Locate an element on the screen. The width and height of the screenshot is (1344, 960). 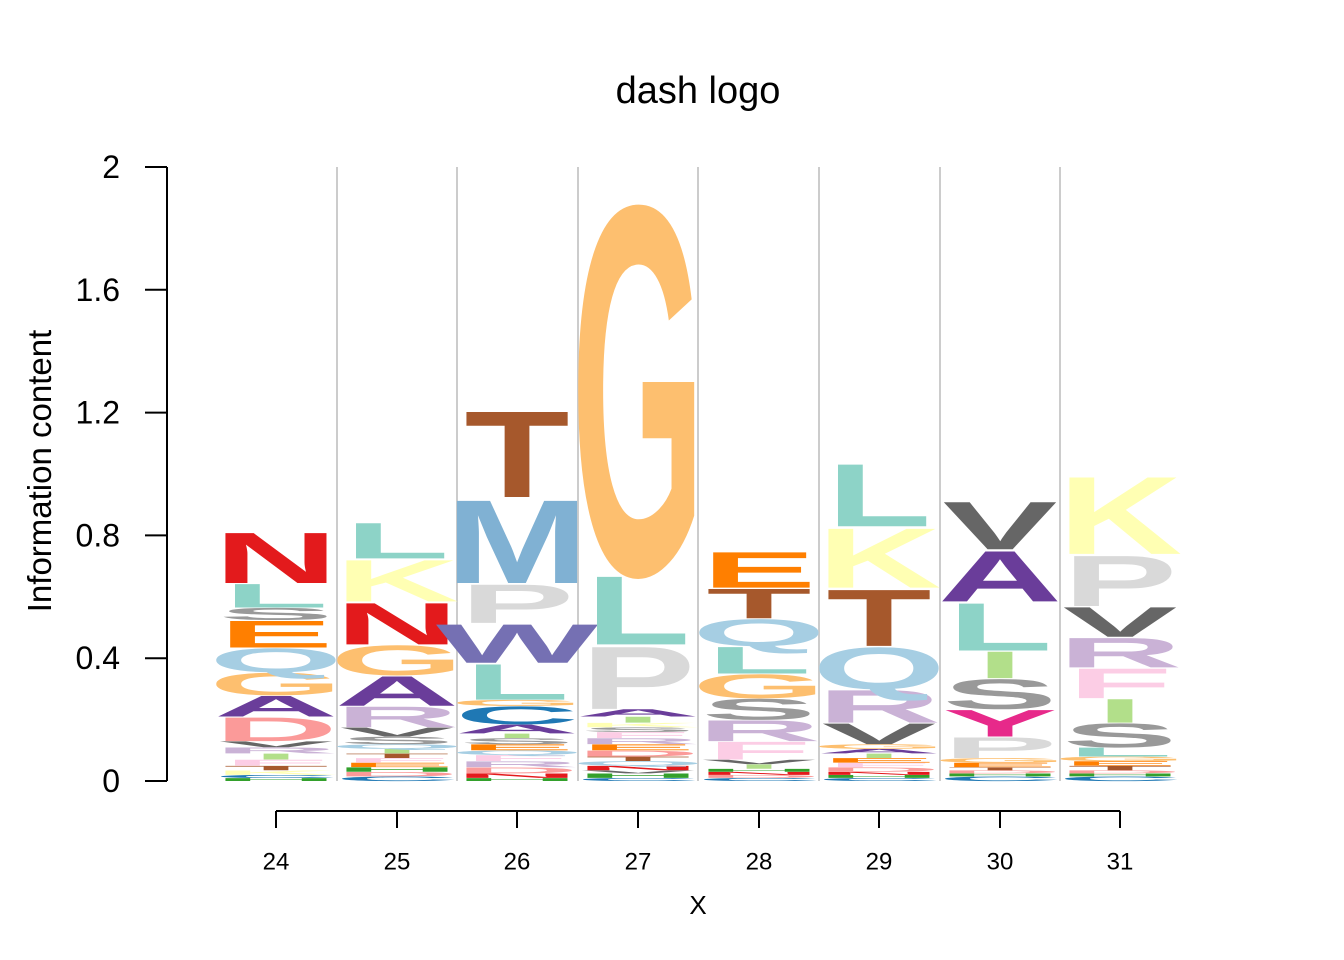
x-tick-label: 31 is located at coordinates (1120, 862).